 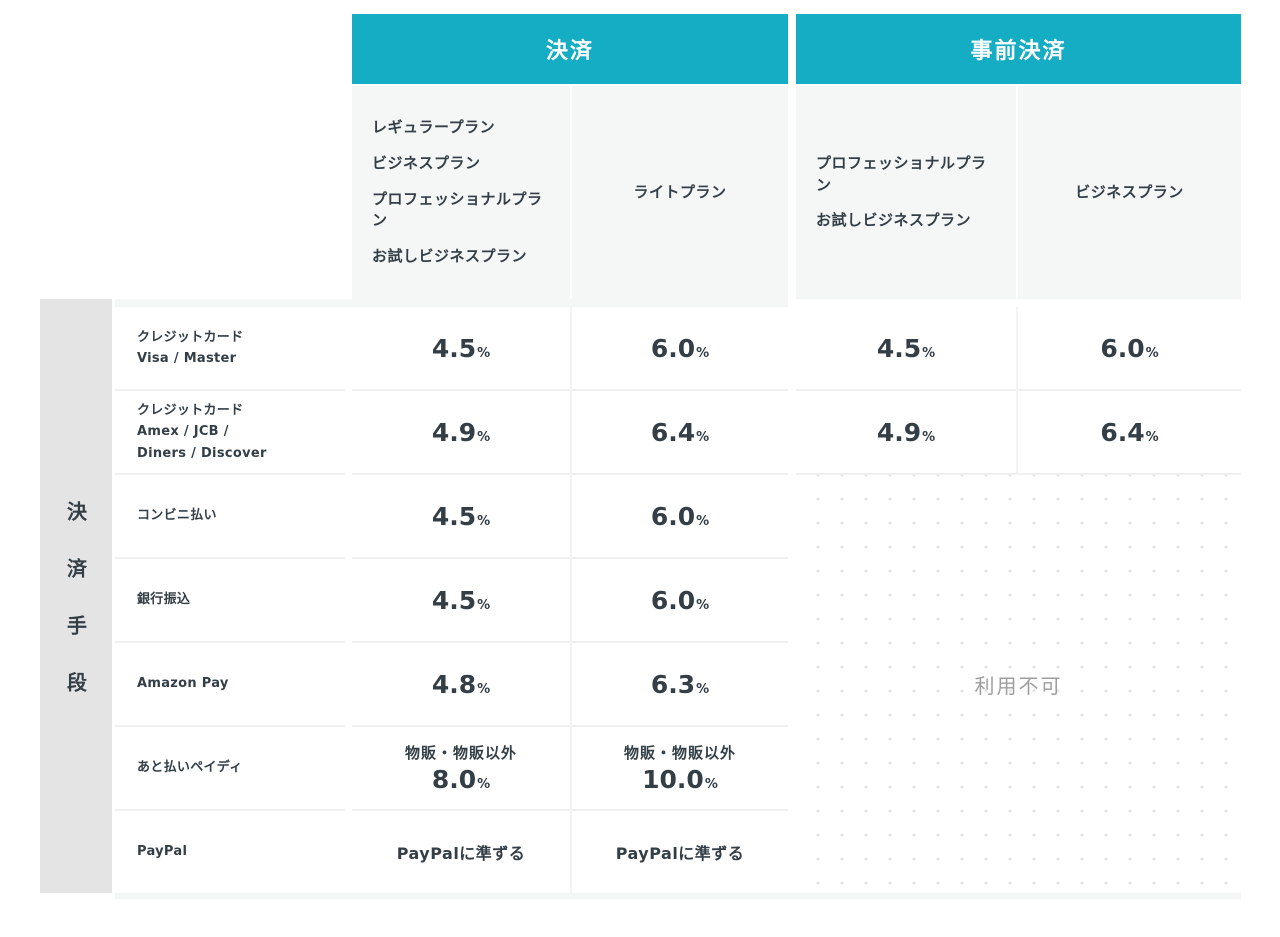 I want to click on row-label-line: 銀行振込, so click(x=164, y=600).